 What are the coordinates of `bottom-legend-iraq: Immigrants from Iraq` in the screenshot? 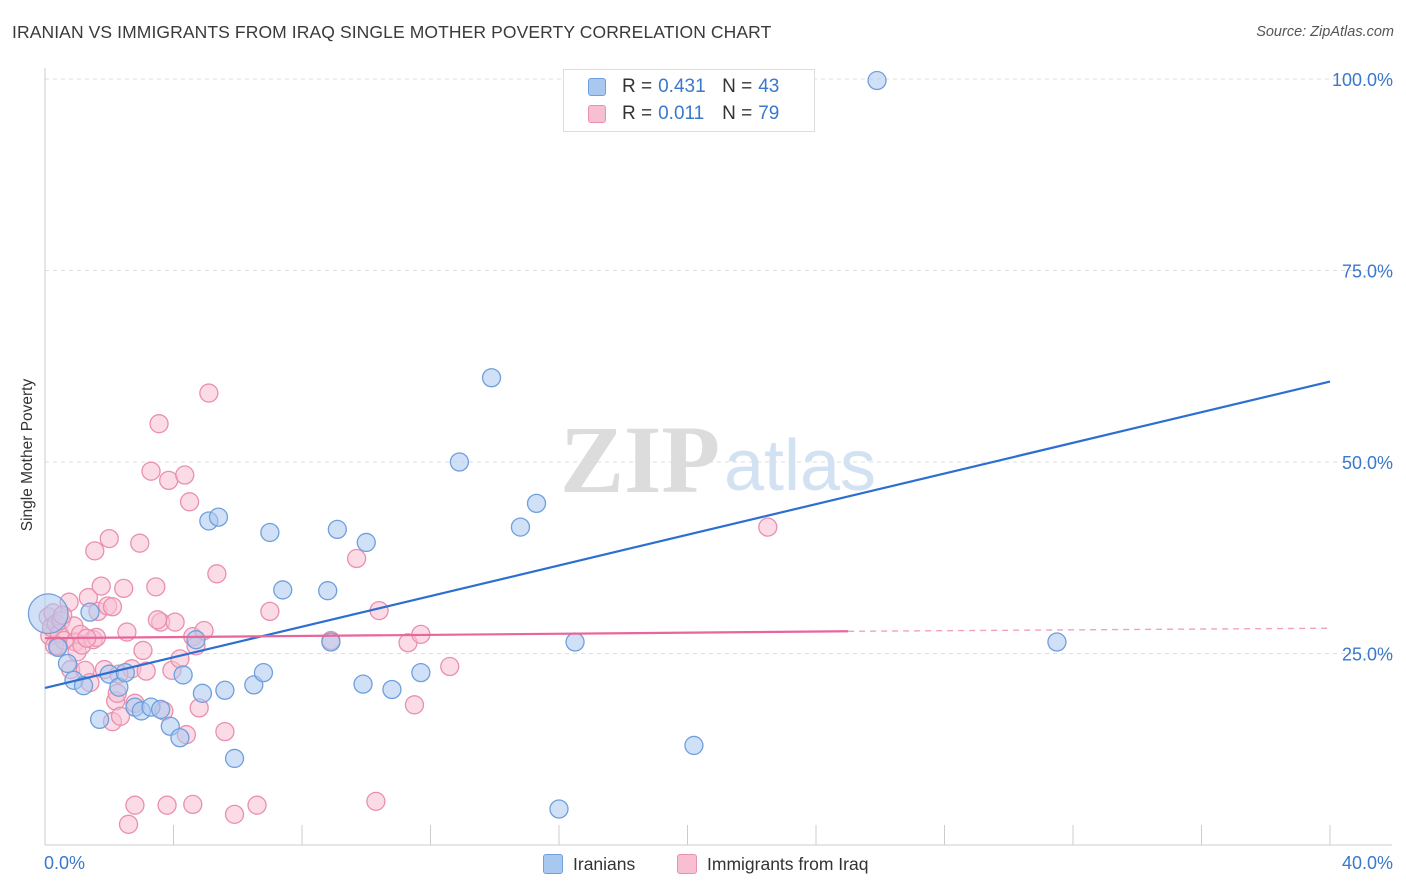 It's located at (772, 864).